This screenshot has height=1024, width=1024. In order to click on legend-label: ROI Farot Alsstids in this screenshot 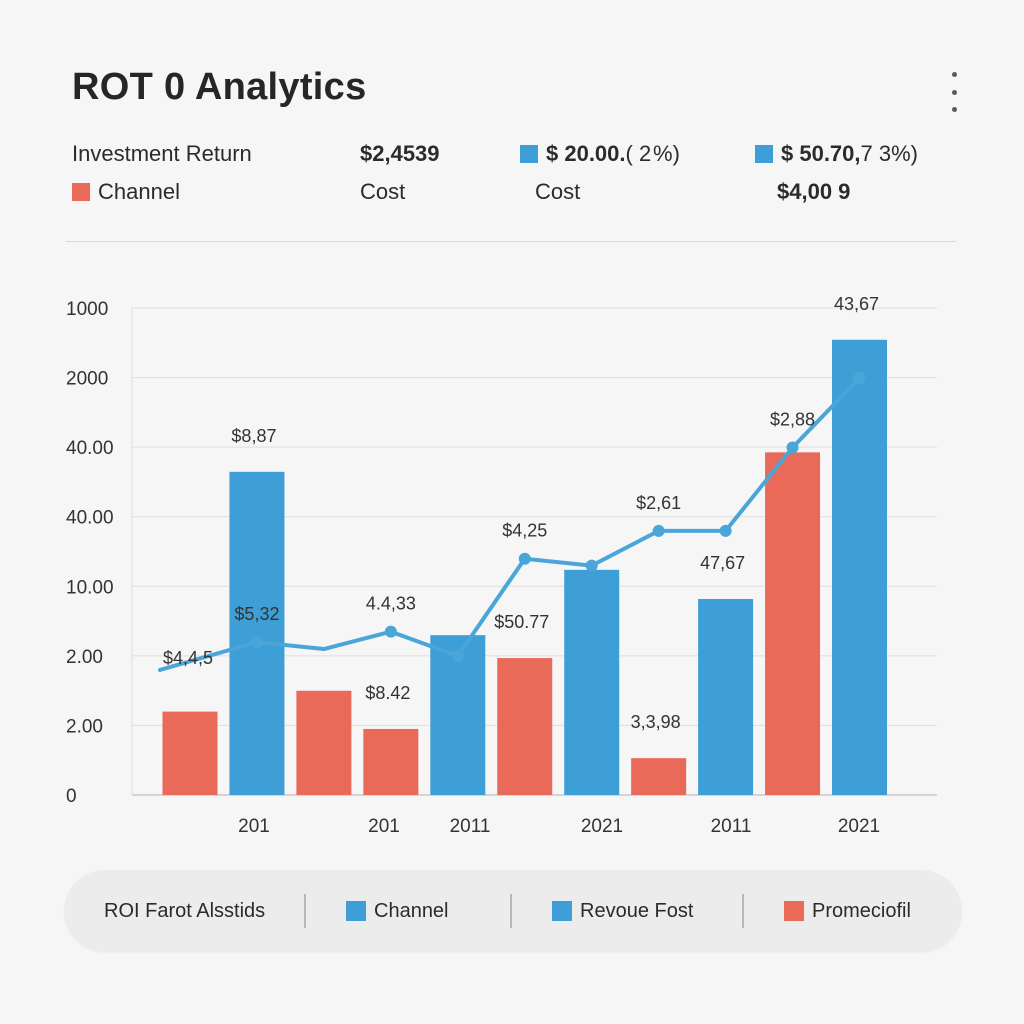, I will do `click(185, 910)`.